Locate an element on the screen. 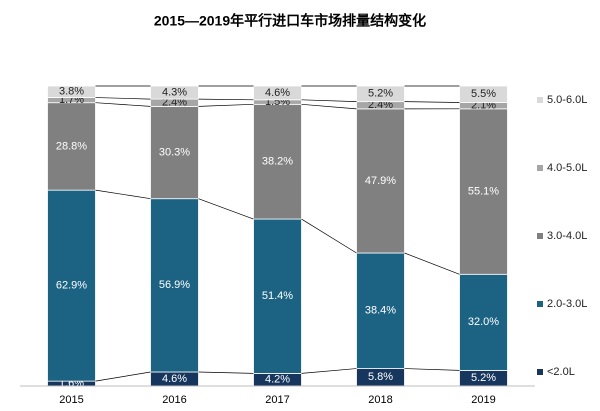 This screenshot has width=600, height=411. x-tick-label: 2019 is located at coordinates (483, 400).